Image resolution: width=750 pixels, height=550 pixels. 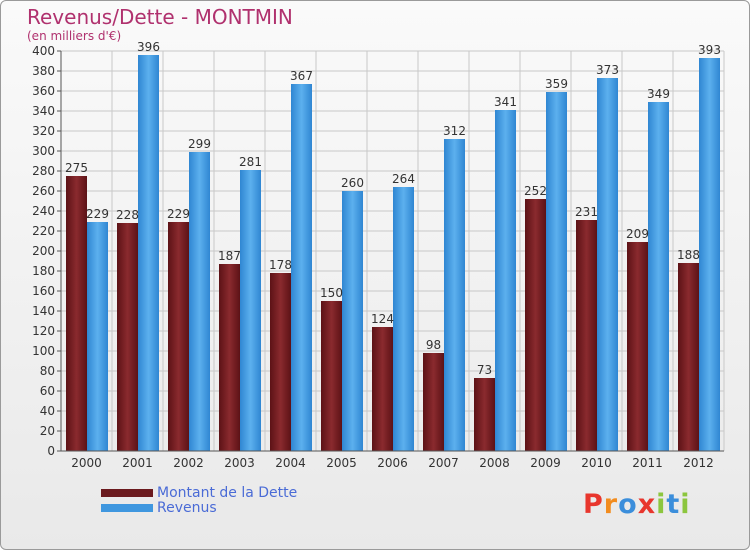 I want to click on logo-letter: r, so click(x=611, y=504).